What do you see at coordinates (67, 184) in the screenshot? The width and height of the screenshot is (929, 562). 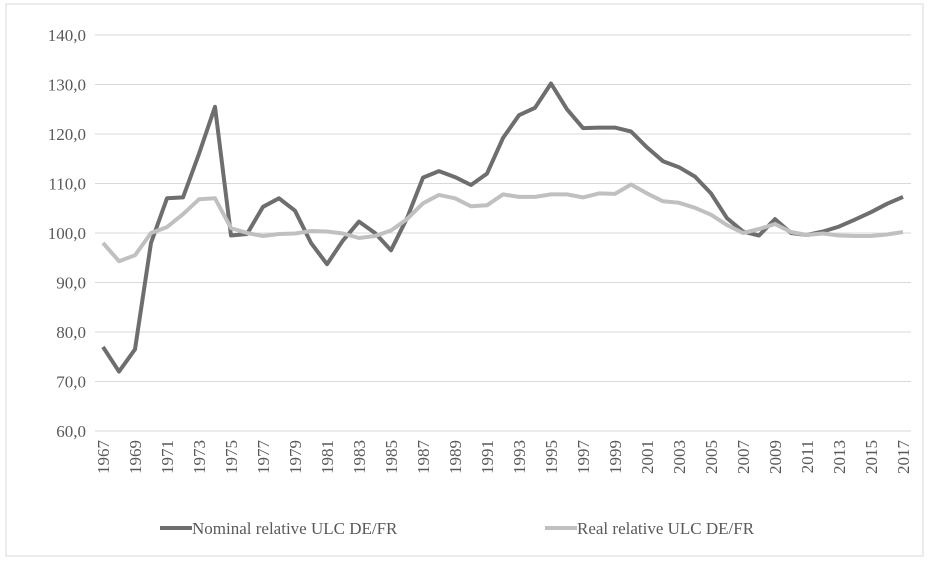 I see `y-tick-label: 110,0` at bounding box center [67, 184].